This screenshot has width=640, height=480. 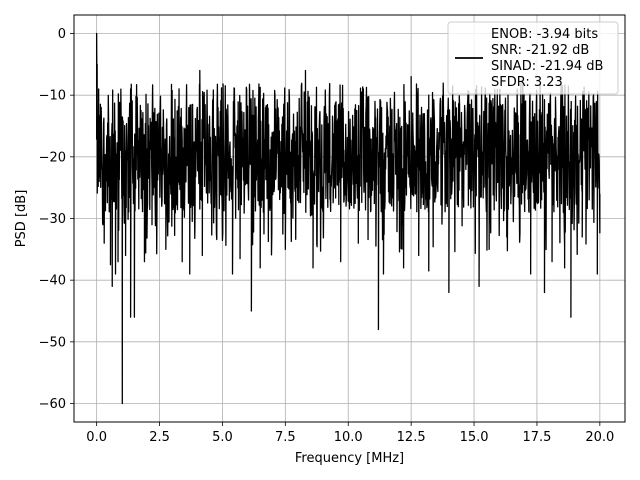 I want to click on x-axis-ticks: 0.0 2.5 5.0 7.5 10.0 12.5 15.0 17.5 20.0, so click(x=350, y=433).